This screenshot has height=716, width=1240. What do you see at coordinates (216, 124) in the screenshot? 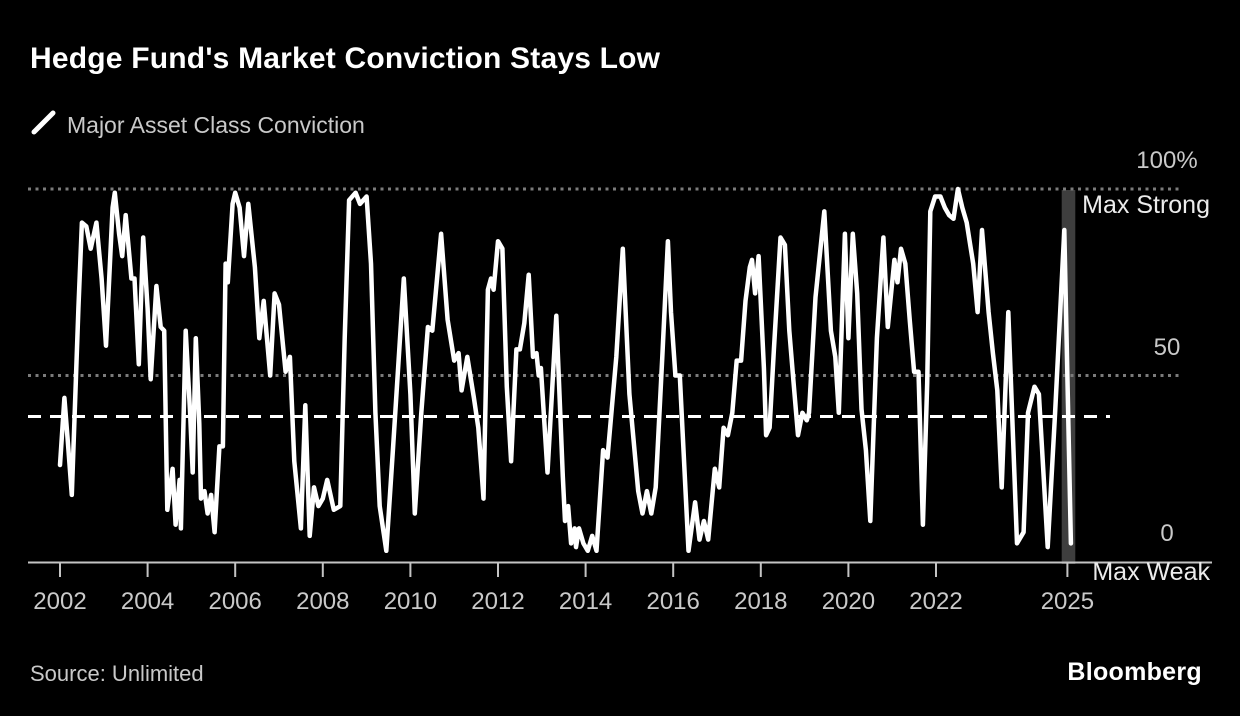
I see `legend-series-label: Major Asset Class Conviction` at bounding box center [216, 124].